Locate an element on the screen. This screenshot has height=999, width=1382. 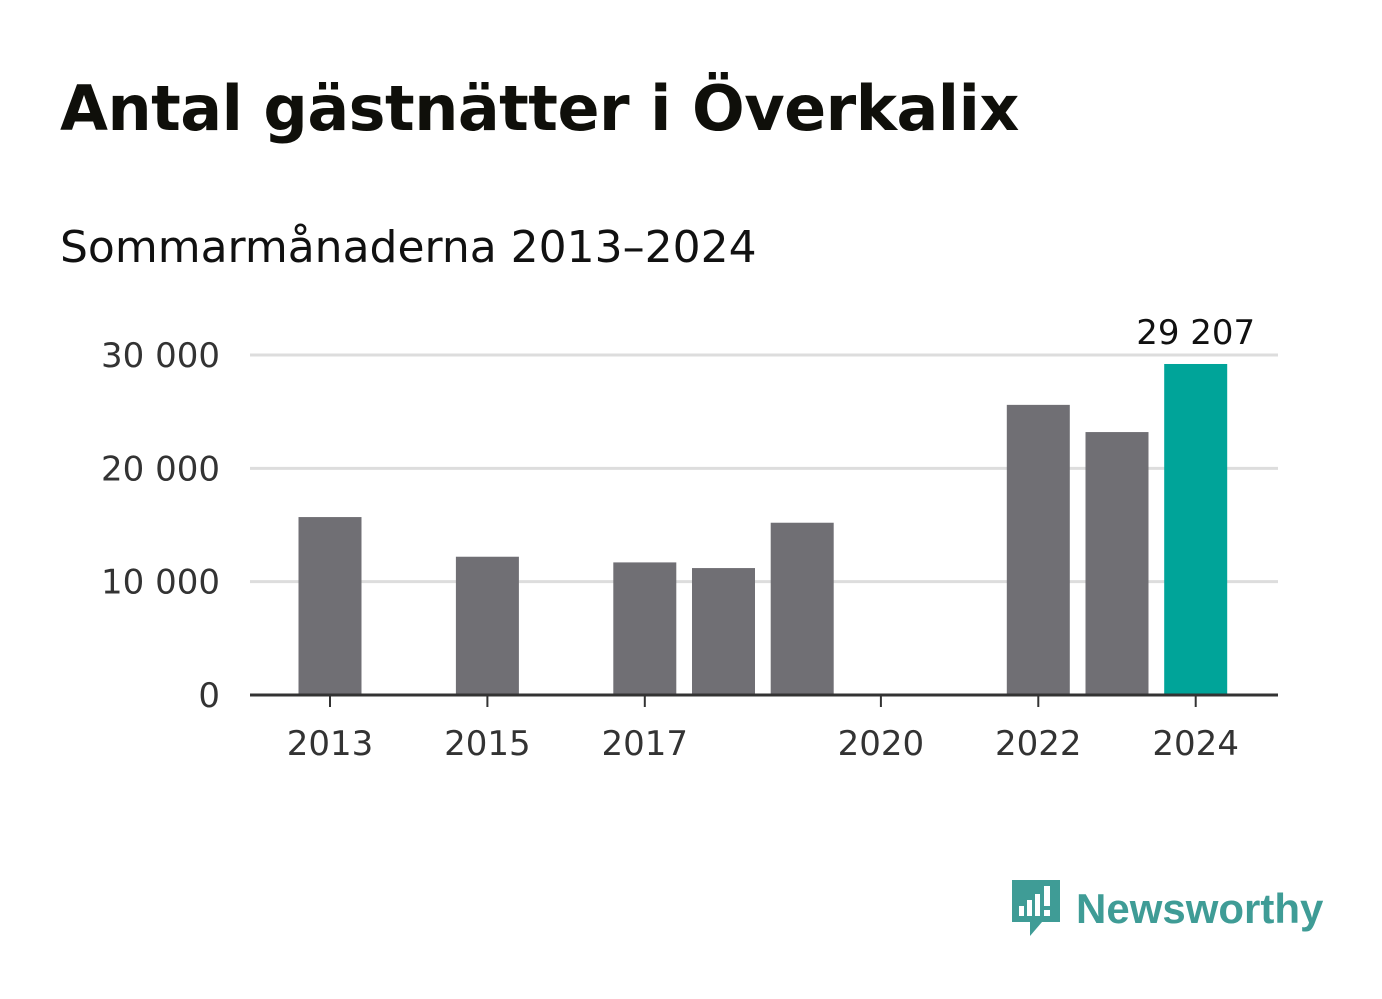
chart-subtitle: Sommarmånaderna 2013–2024 is located at coordinates (408, 247).